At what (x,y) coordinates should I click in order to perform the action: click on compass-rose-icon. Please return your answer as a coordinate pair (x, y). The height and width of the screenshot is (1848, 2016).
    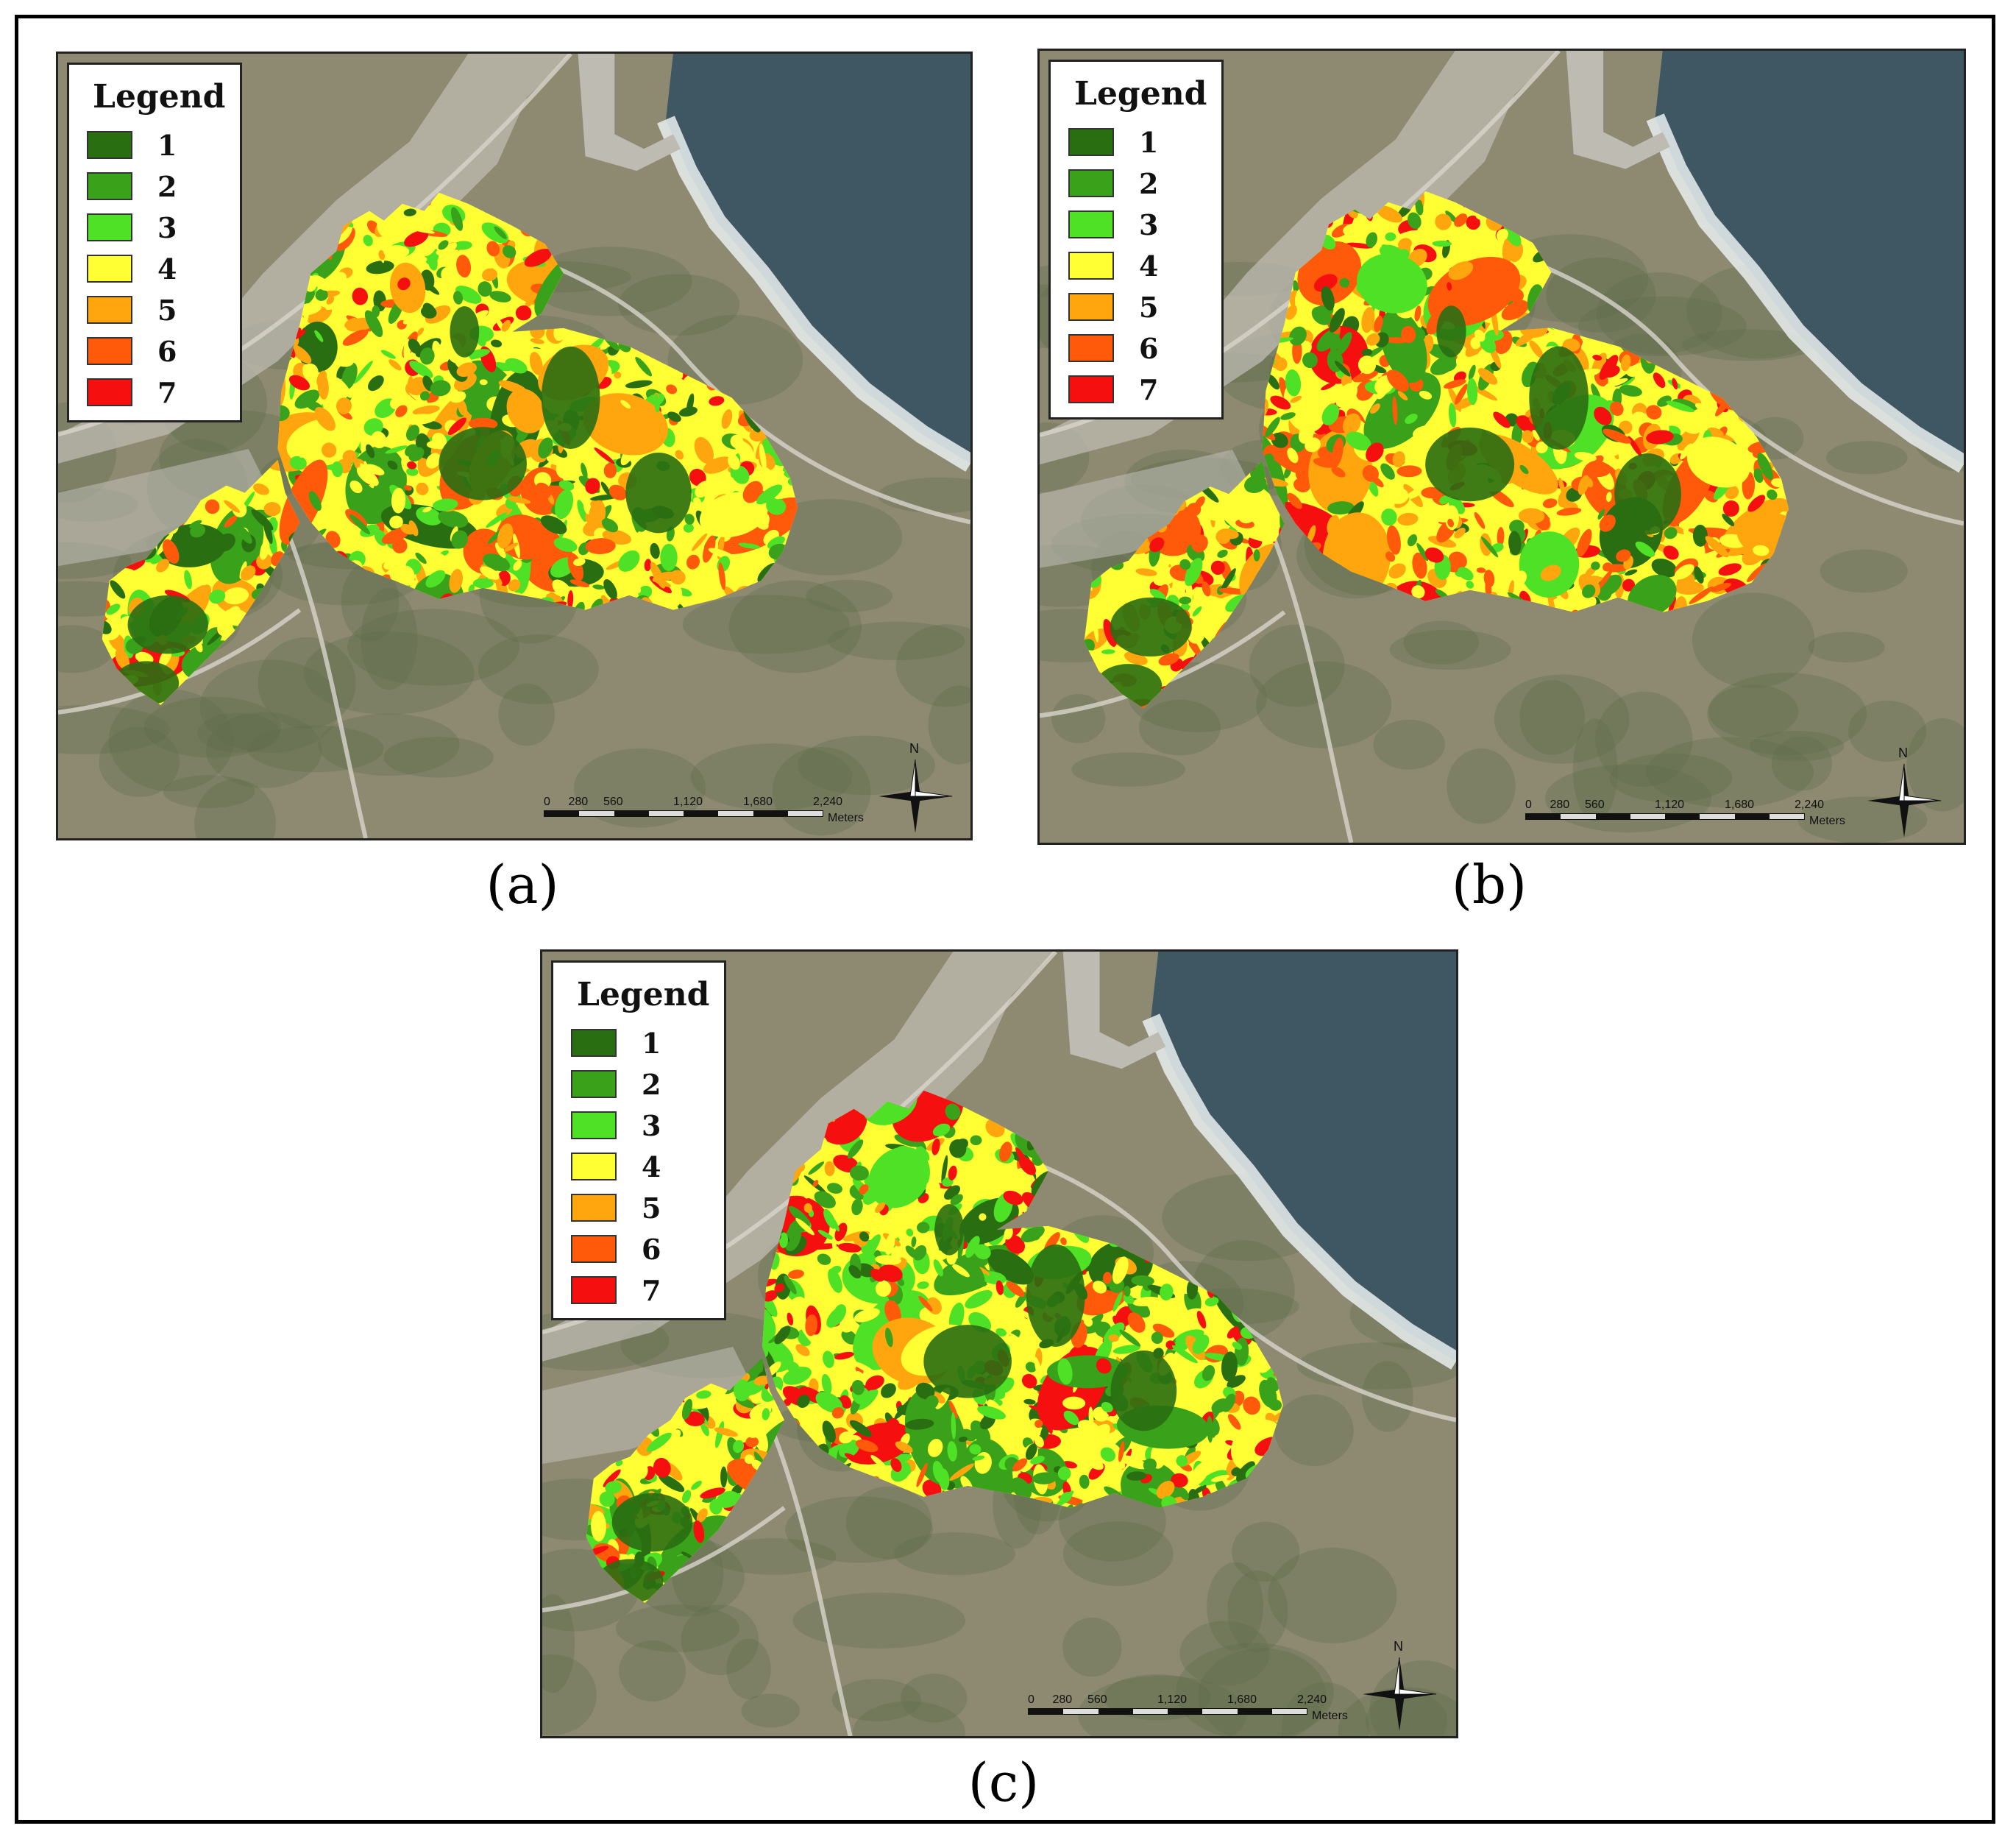
    Looking at the image, I should click on (1904, 800).